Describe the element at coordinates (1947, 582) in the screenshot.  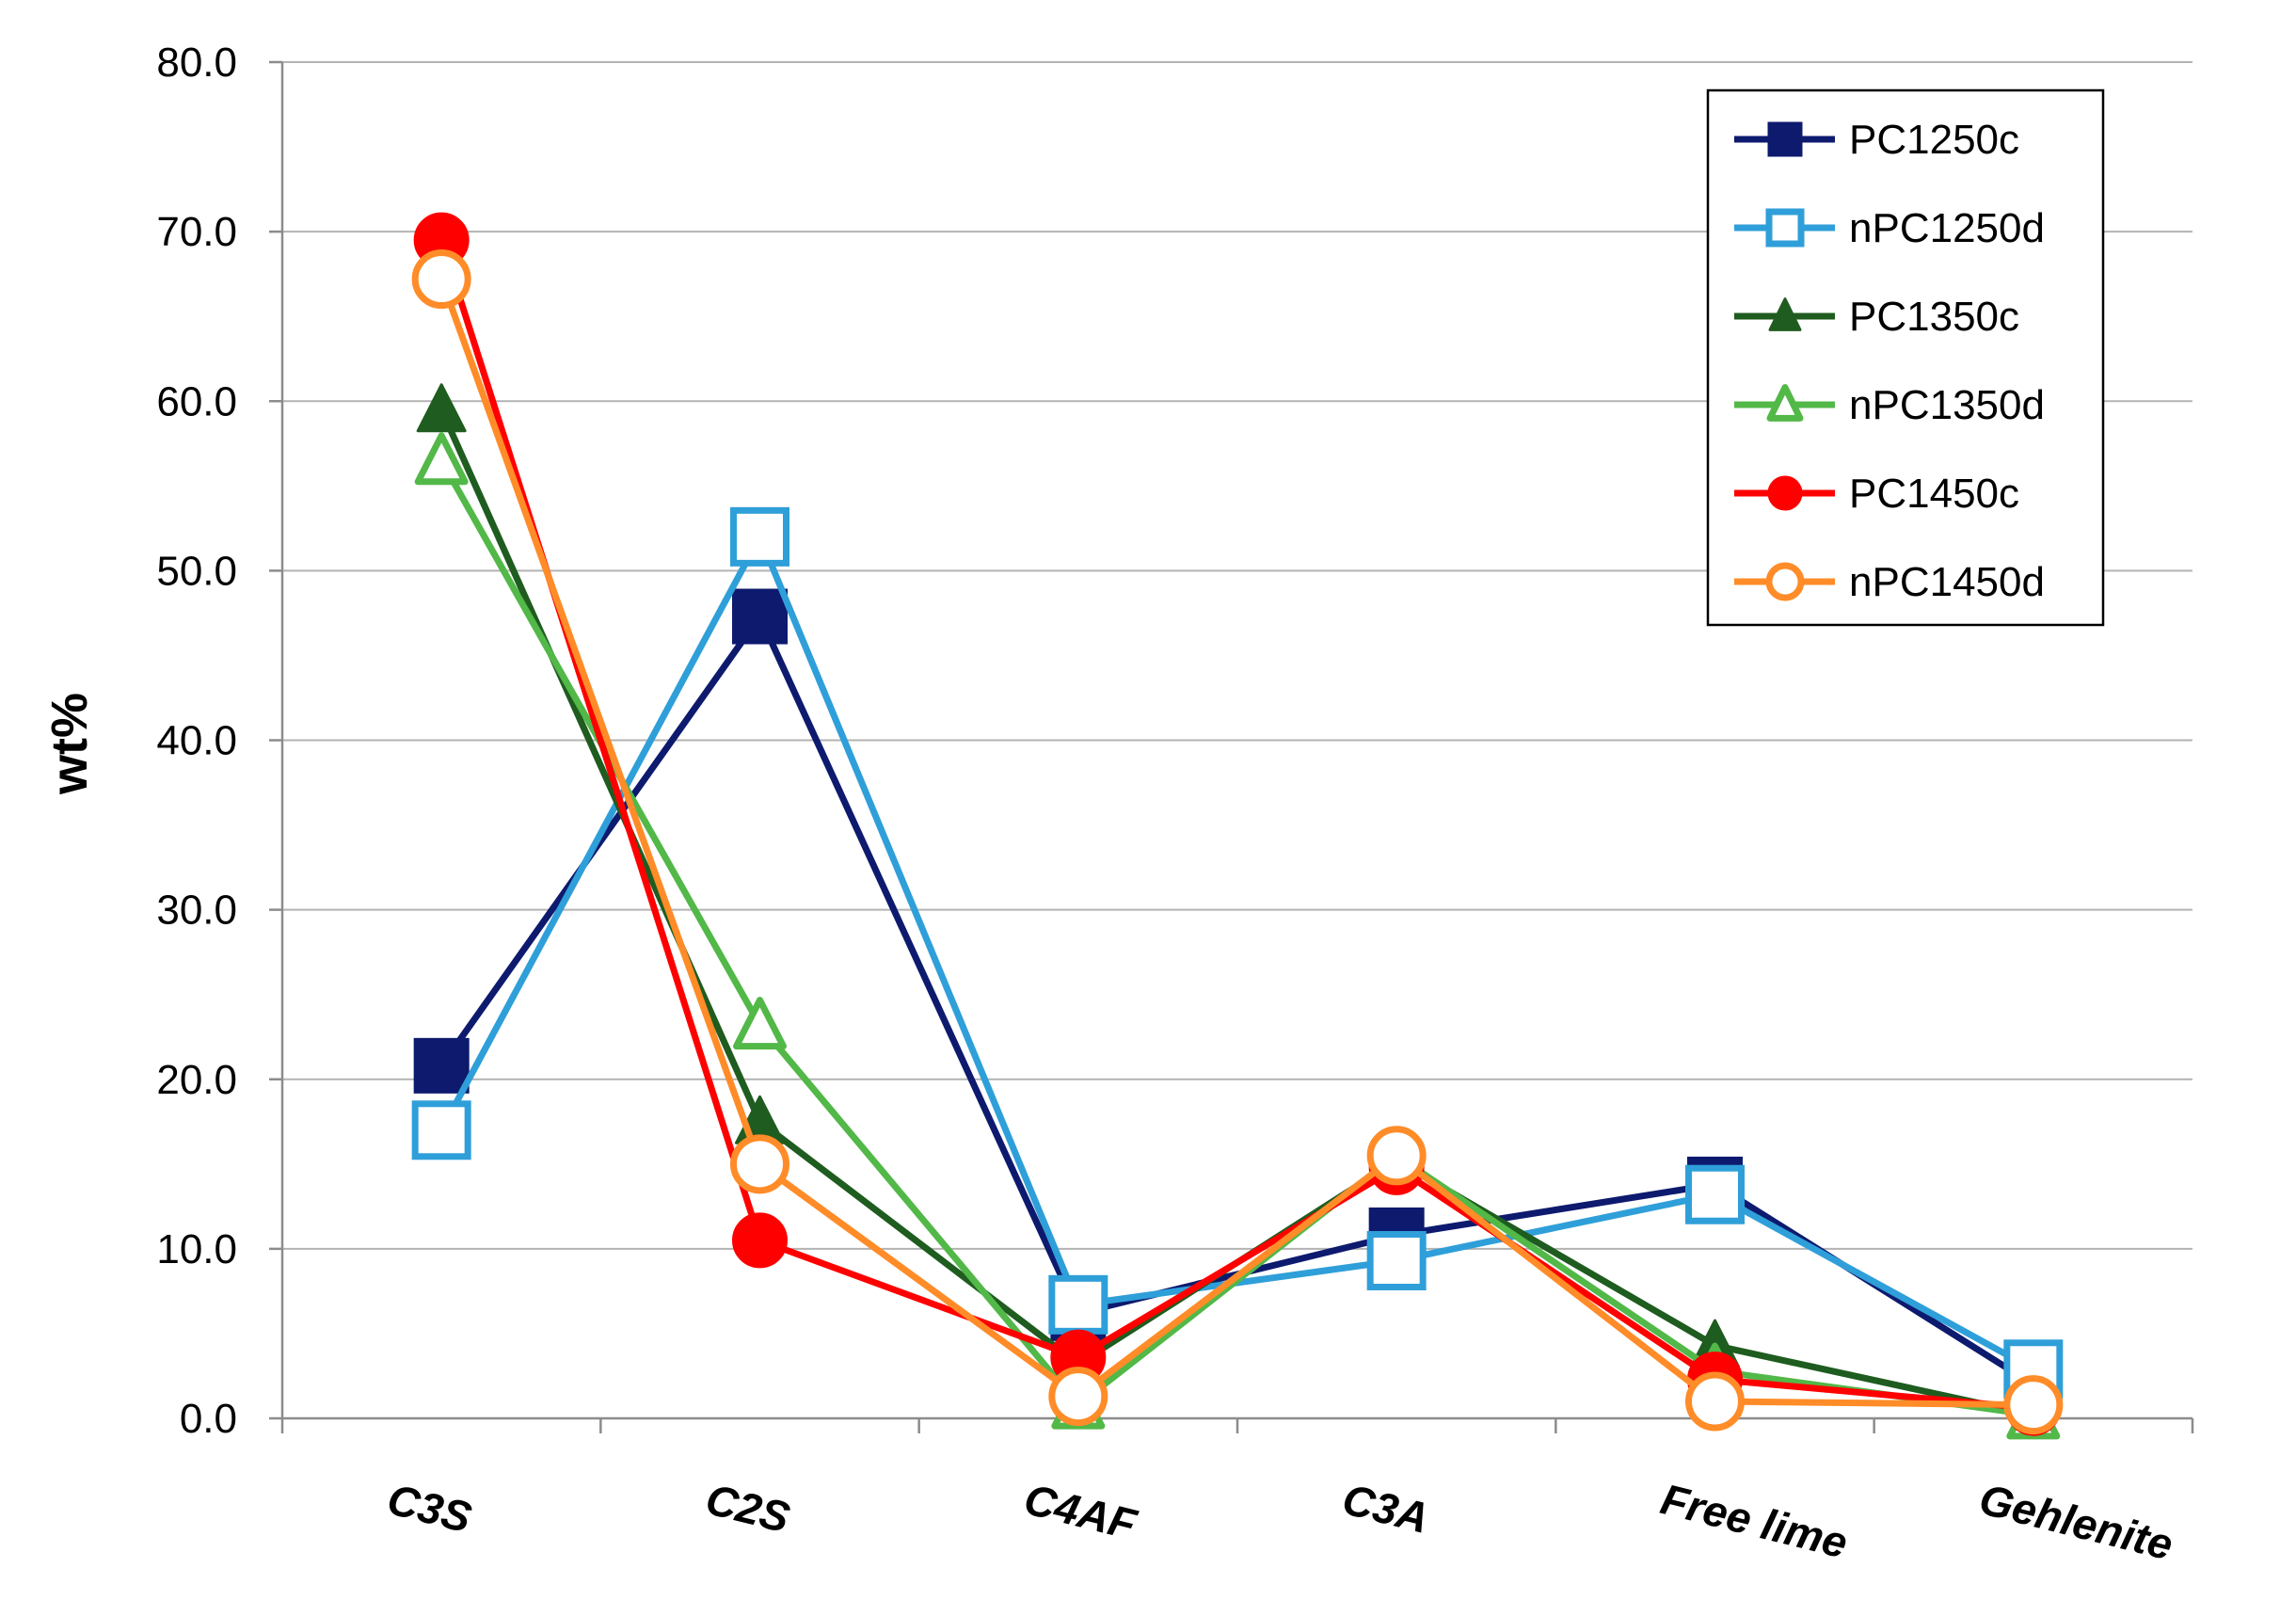
I see `legend-label: nPC1450d` at that location.